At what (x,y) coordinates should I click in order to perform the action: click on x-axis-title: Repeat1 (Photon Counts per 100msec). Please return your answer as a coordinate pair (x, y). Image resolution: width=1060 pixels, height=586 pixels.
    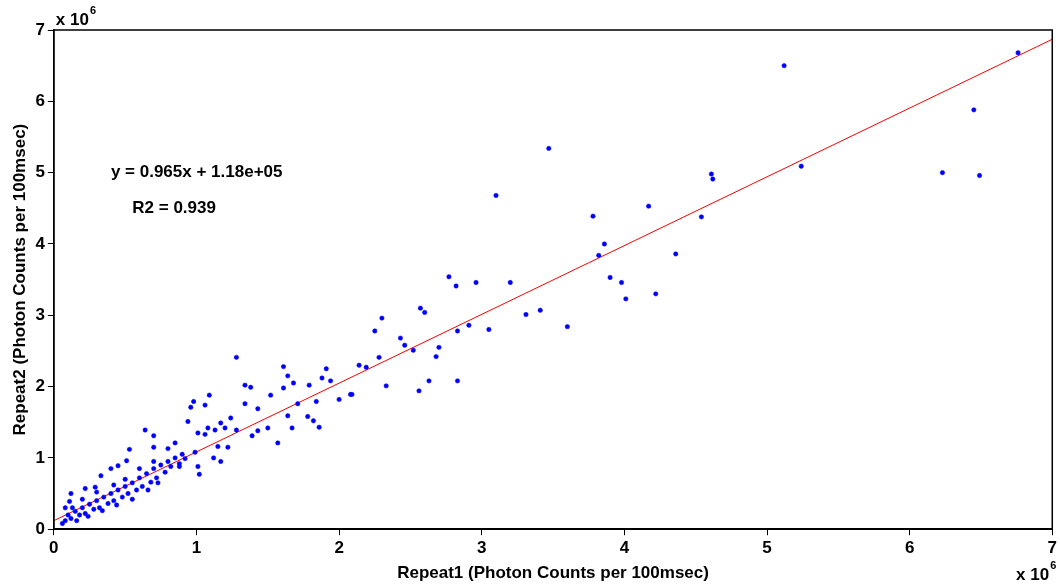
    Looking at the image, I should click on (553, 573).